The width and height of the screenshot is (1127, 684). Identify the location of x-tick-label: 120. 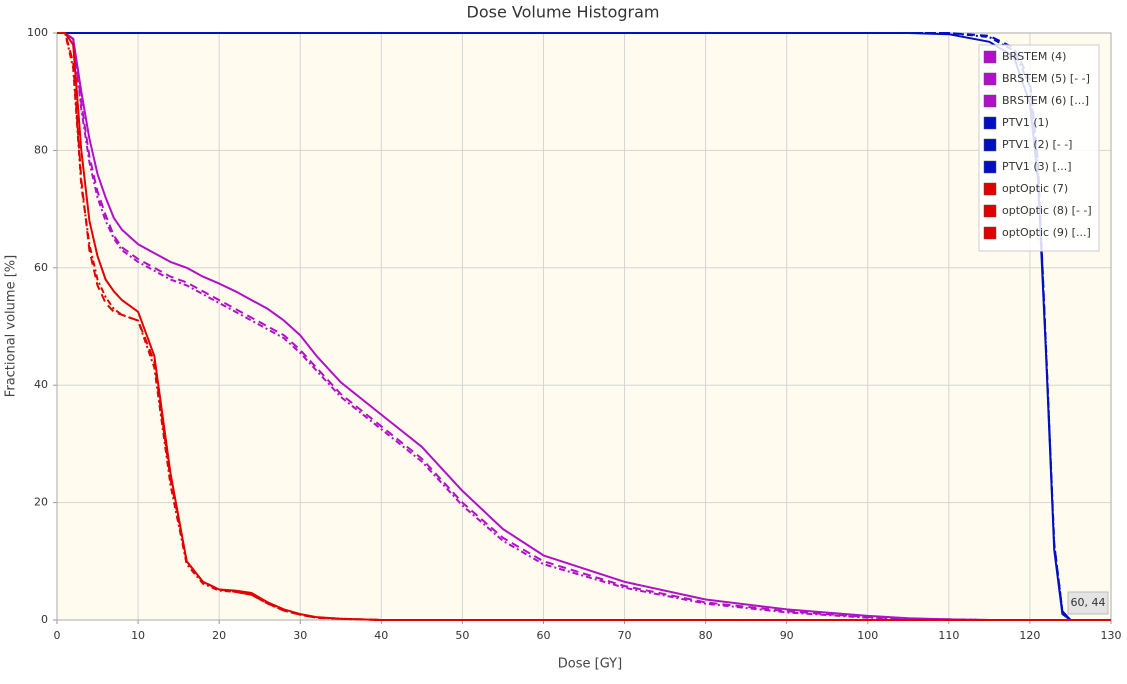
(1029, 635).